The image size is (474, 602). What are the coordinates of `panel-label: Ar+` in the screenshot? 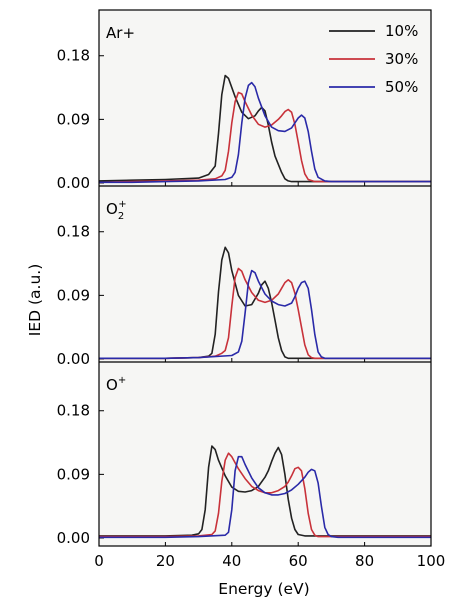 It's located at (120, 33).